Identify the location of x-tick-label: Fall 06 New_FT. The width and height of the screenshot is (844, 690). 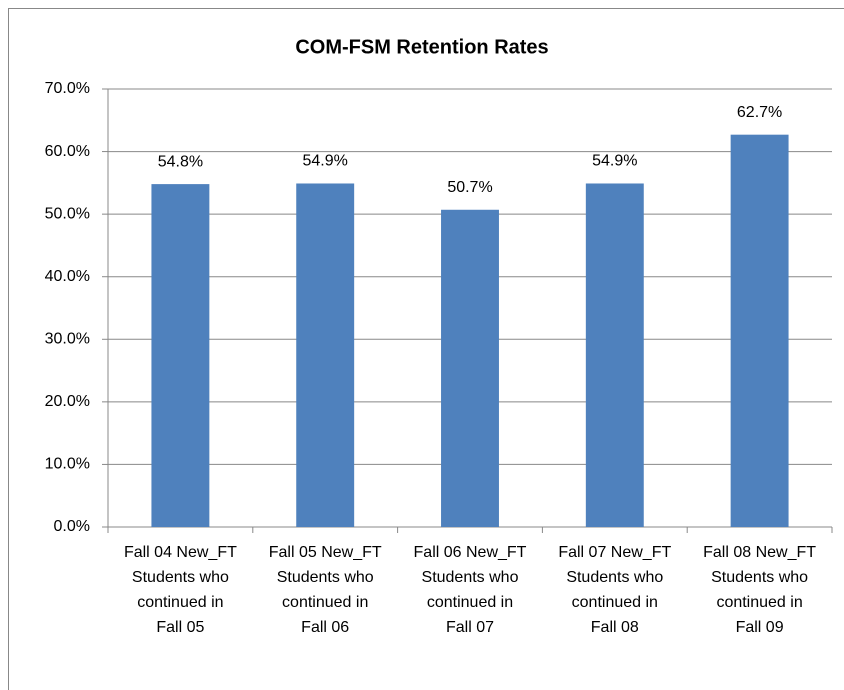
(470, 552).